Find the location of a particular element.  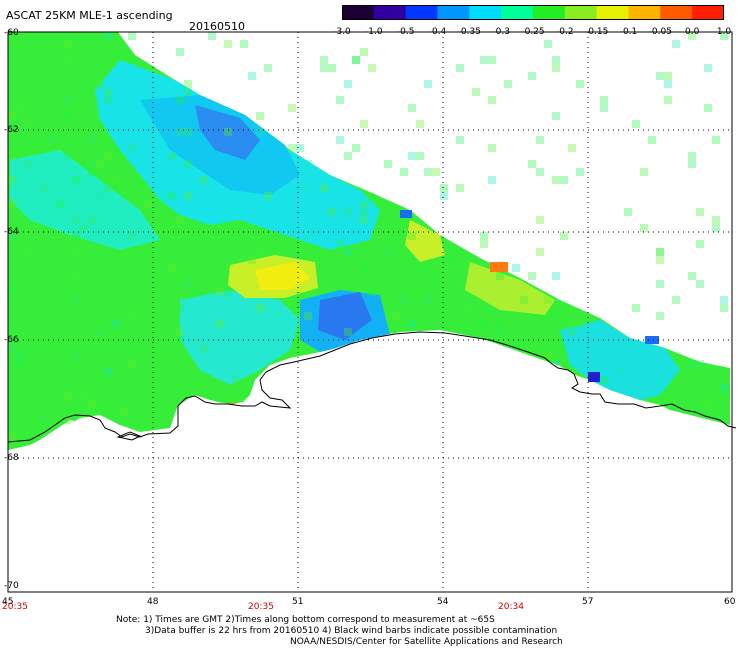

colorbar-label: 0.0 is located at coordinates (692, 32).